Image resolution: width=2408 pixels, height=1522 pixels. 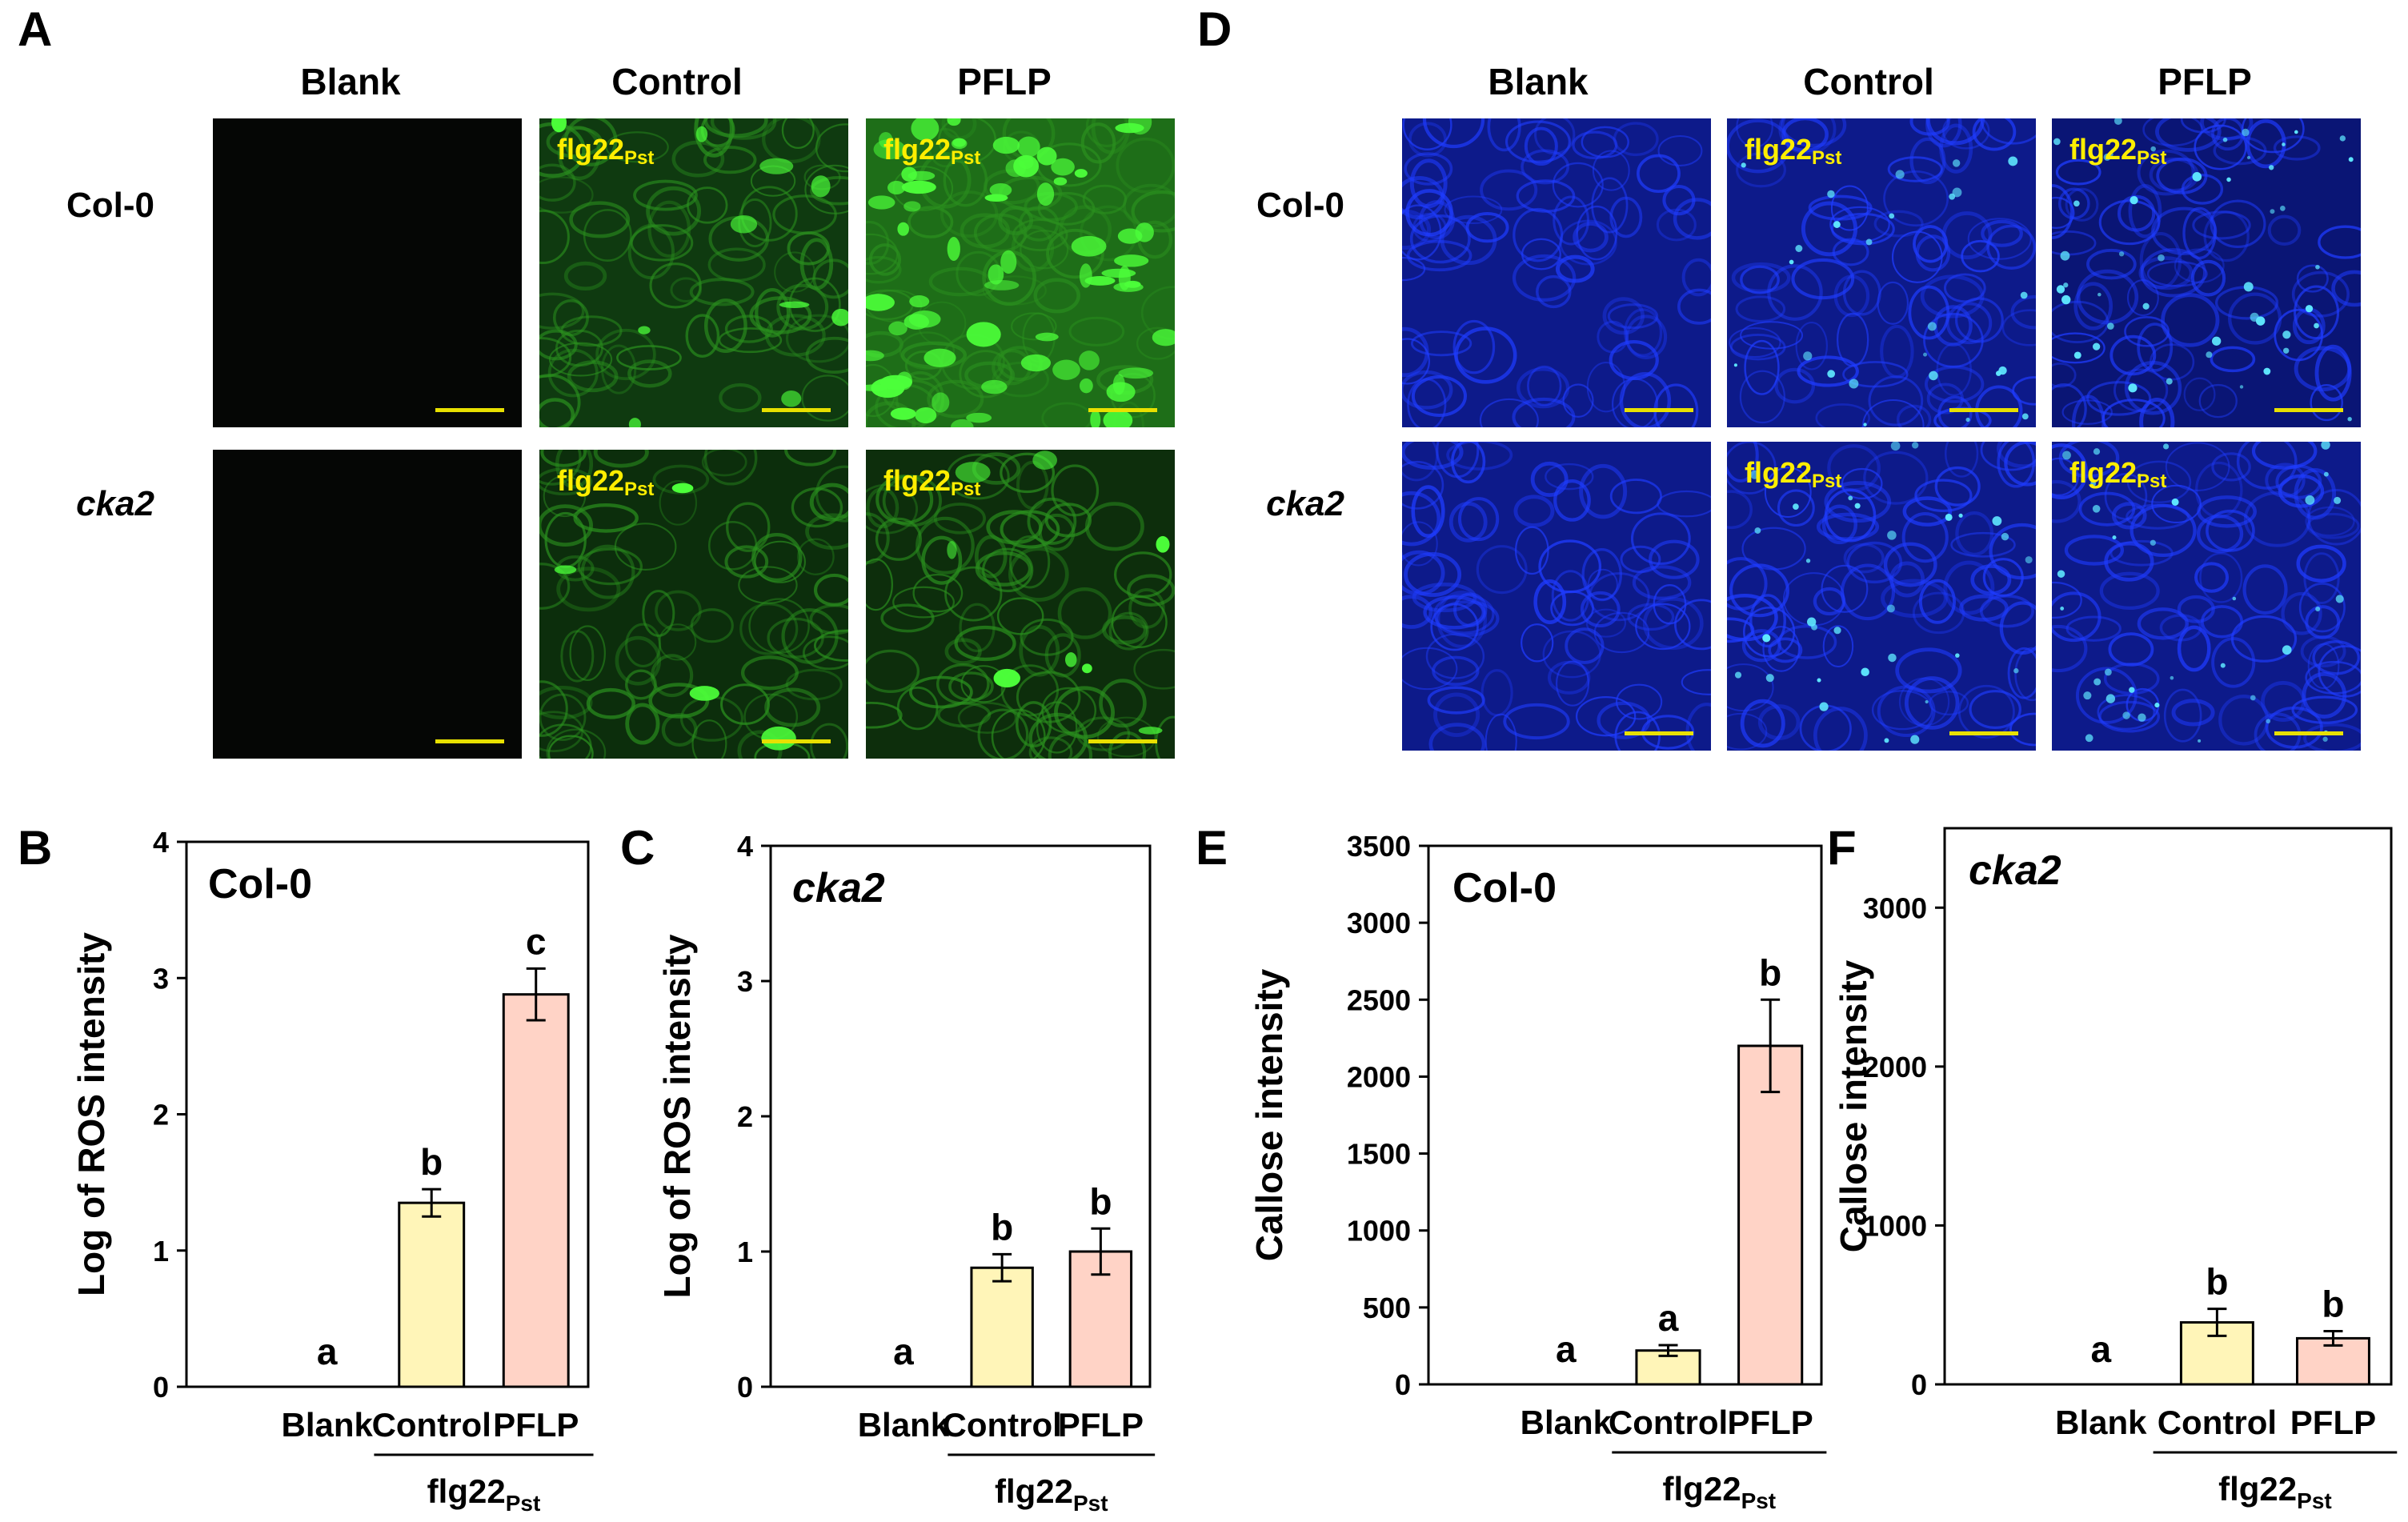 I want to click on y-tick-label: 500, so click(x=1387, y=1308).